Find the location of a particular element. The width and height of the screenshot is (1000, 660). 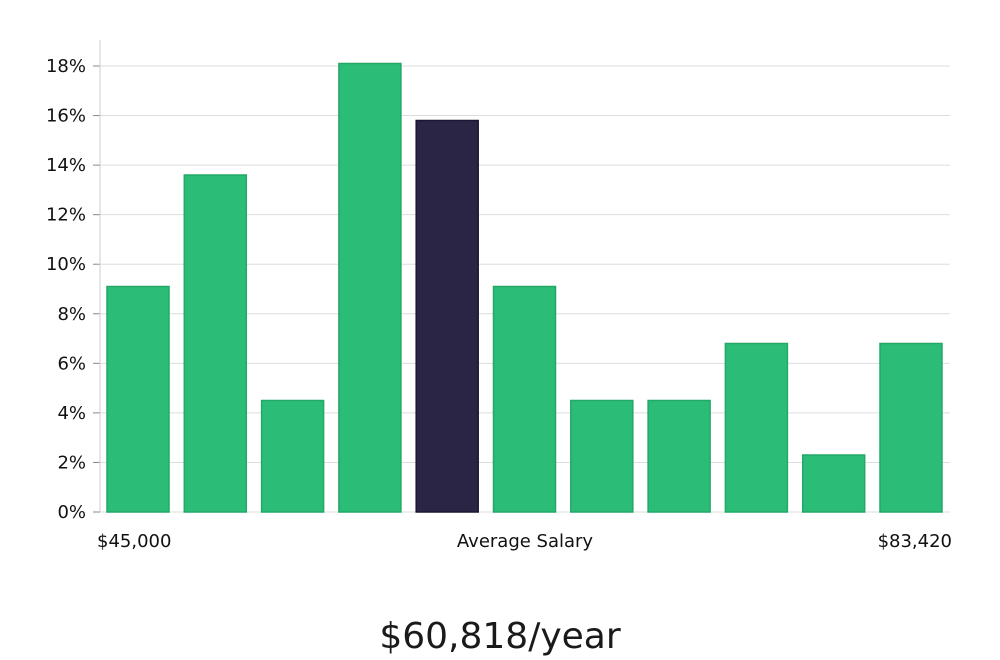

x-center-label: Average Salary is located at coordinates (525, 541).